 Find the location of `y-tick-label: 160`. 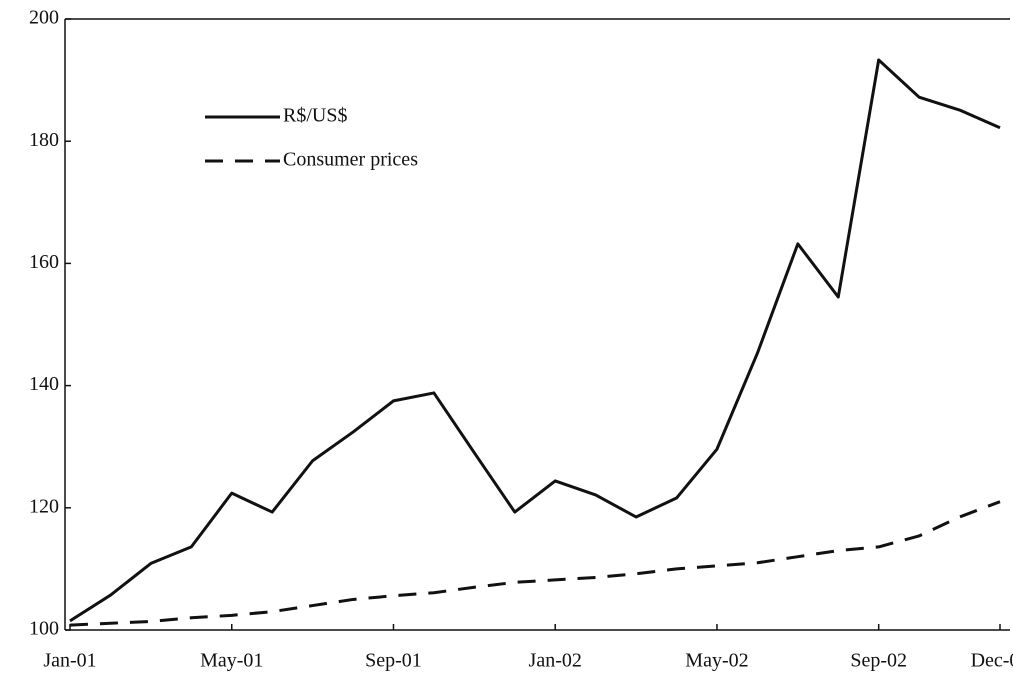

y-tick-label: 160 is located at coordinates (44, 262).